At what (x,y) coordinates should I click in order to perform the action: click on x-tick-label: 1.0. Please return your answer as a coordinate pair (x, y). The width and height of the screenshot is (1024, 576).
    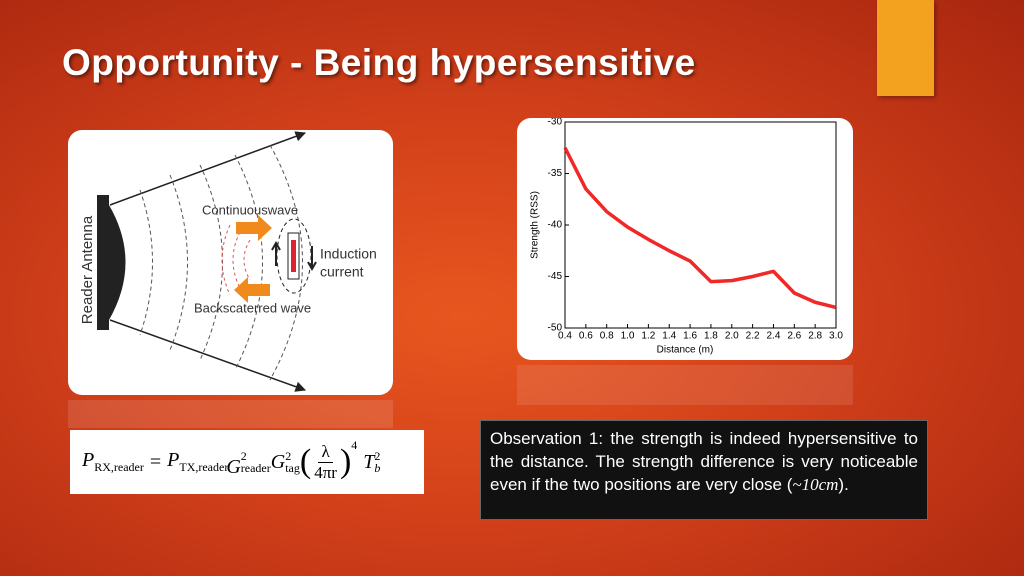
    Looking at the image, I should click on (628, 336).